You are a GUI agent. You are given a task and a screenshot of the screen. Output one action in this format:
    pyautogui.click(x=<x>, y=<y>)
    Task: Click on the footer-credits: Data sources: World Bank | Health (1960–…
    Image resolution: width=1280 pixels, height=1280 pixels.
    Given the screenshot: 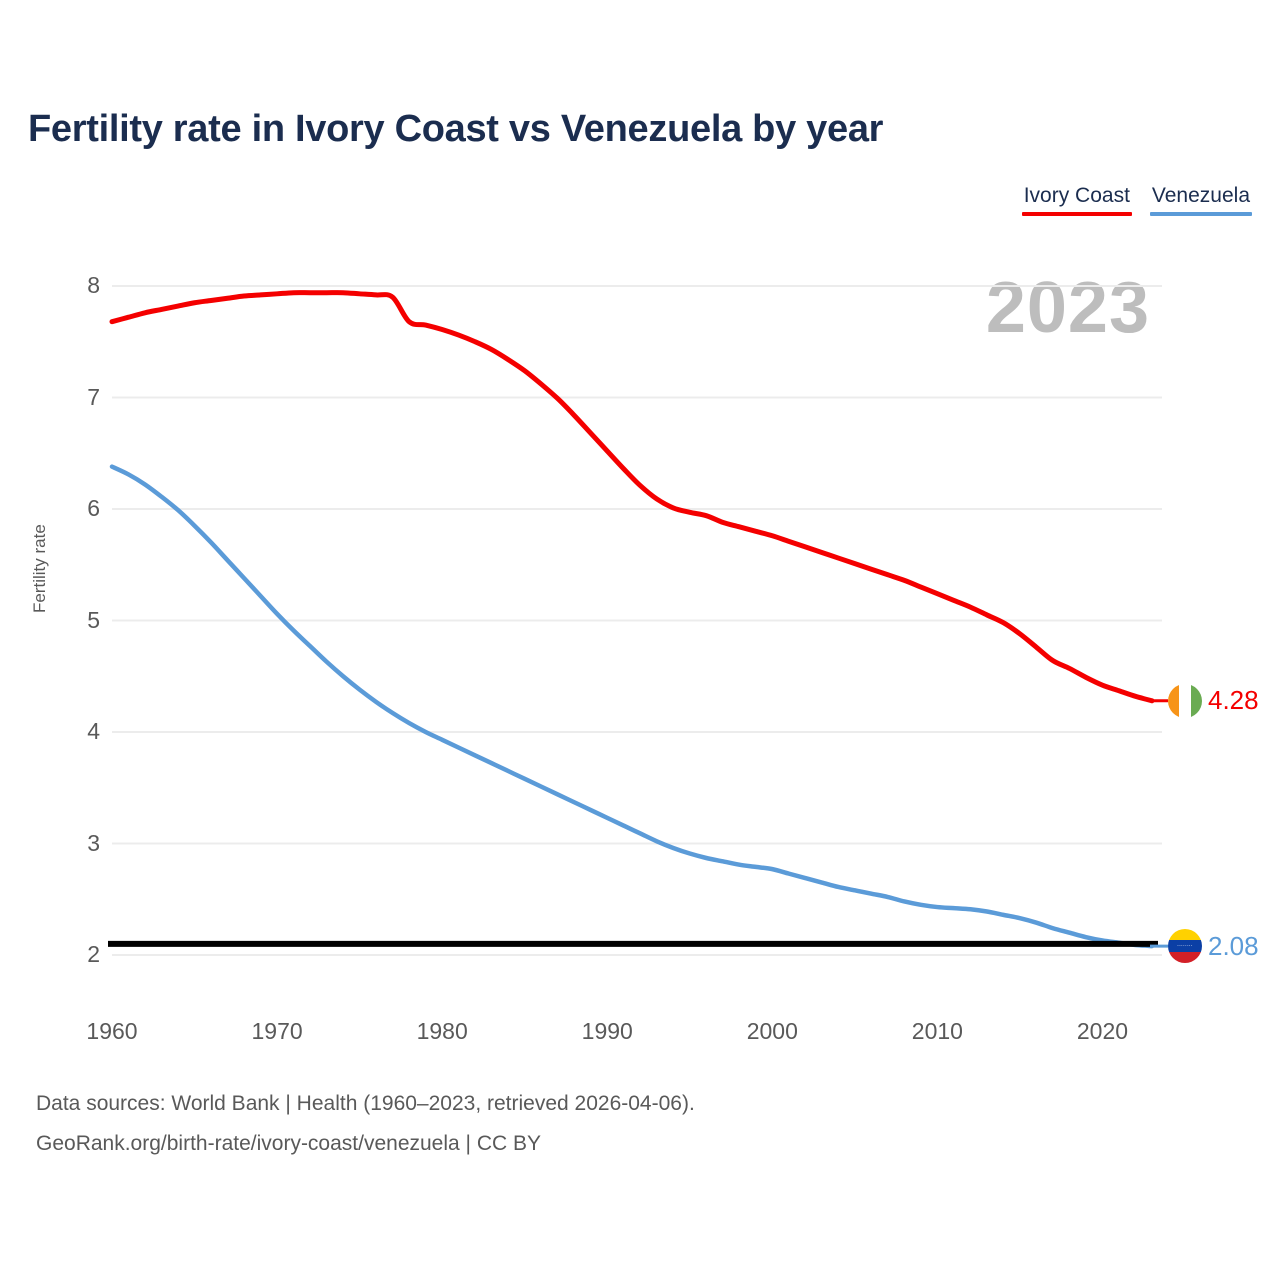 What is the action you would take?
    pyautogui.click(x=365, y=1124)
    